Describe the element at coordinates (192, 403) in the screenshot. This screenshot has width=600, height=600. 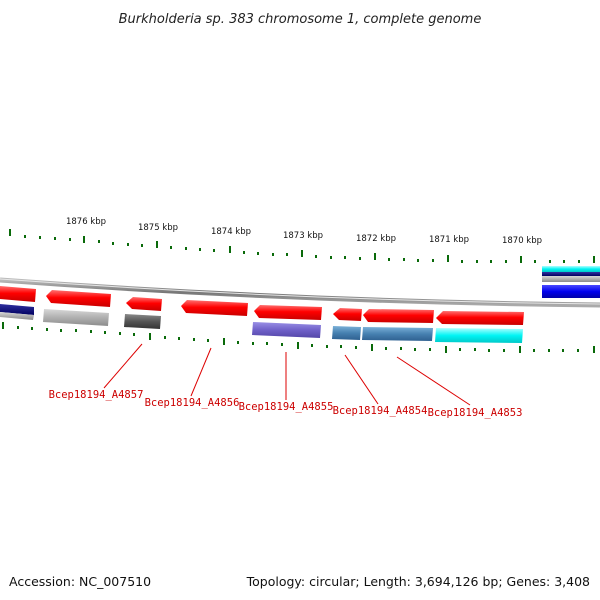
I see `gene-label: Bcep18194_A4856` at that location.